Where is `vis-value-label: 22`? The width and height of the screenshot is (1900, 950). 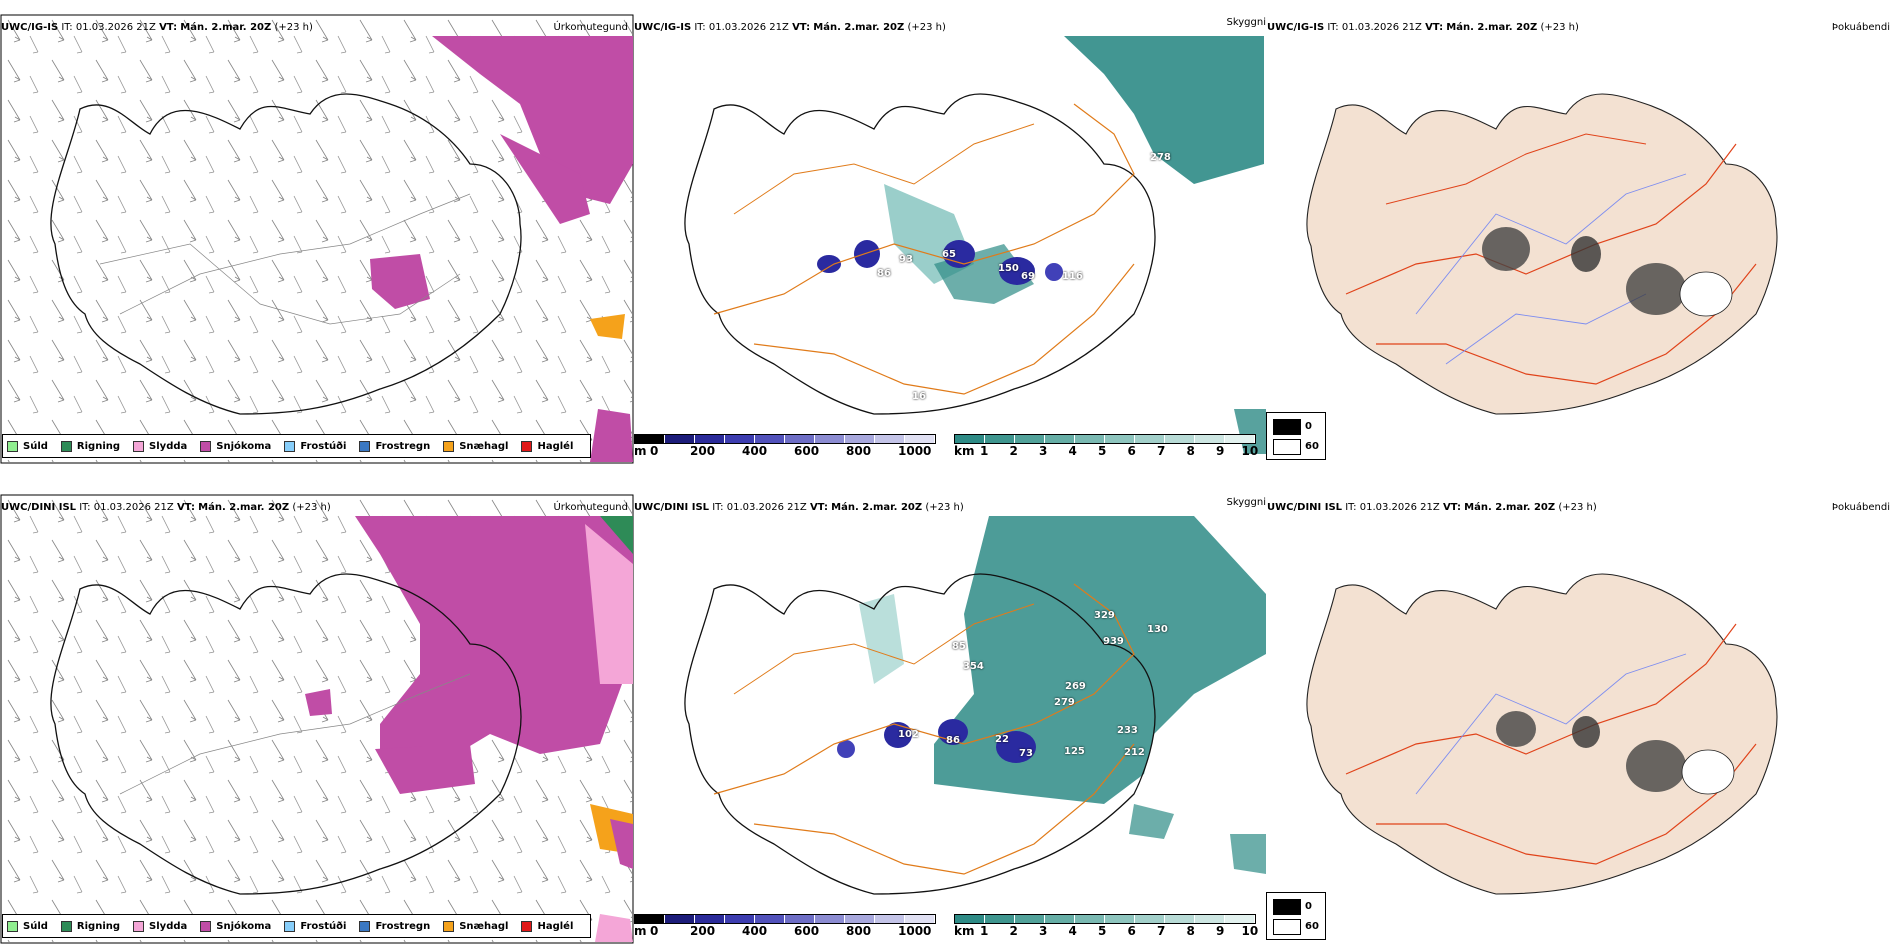 vis-value-label: 22 is located at coordinates (1002, 739).